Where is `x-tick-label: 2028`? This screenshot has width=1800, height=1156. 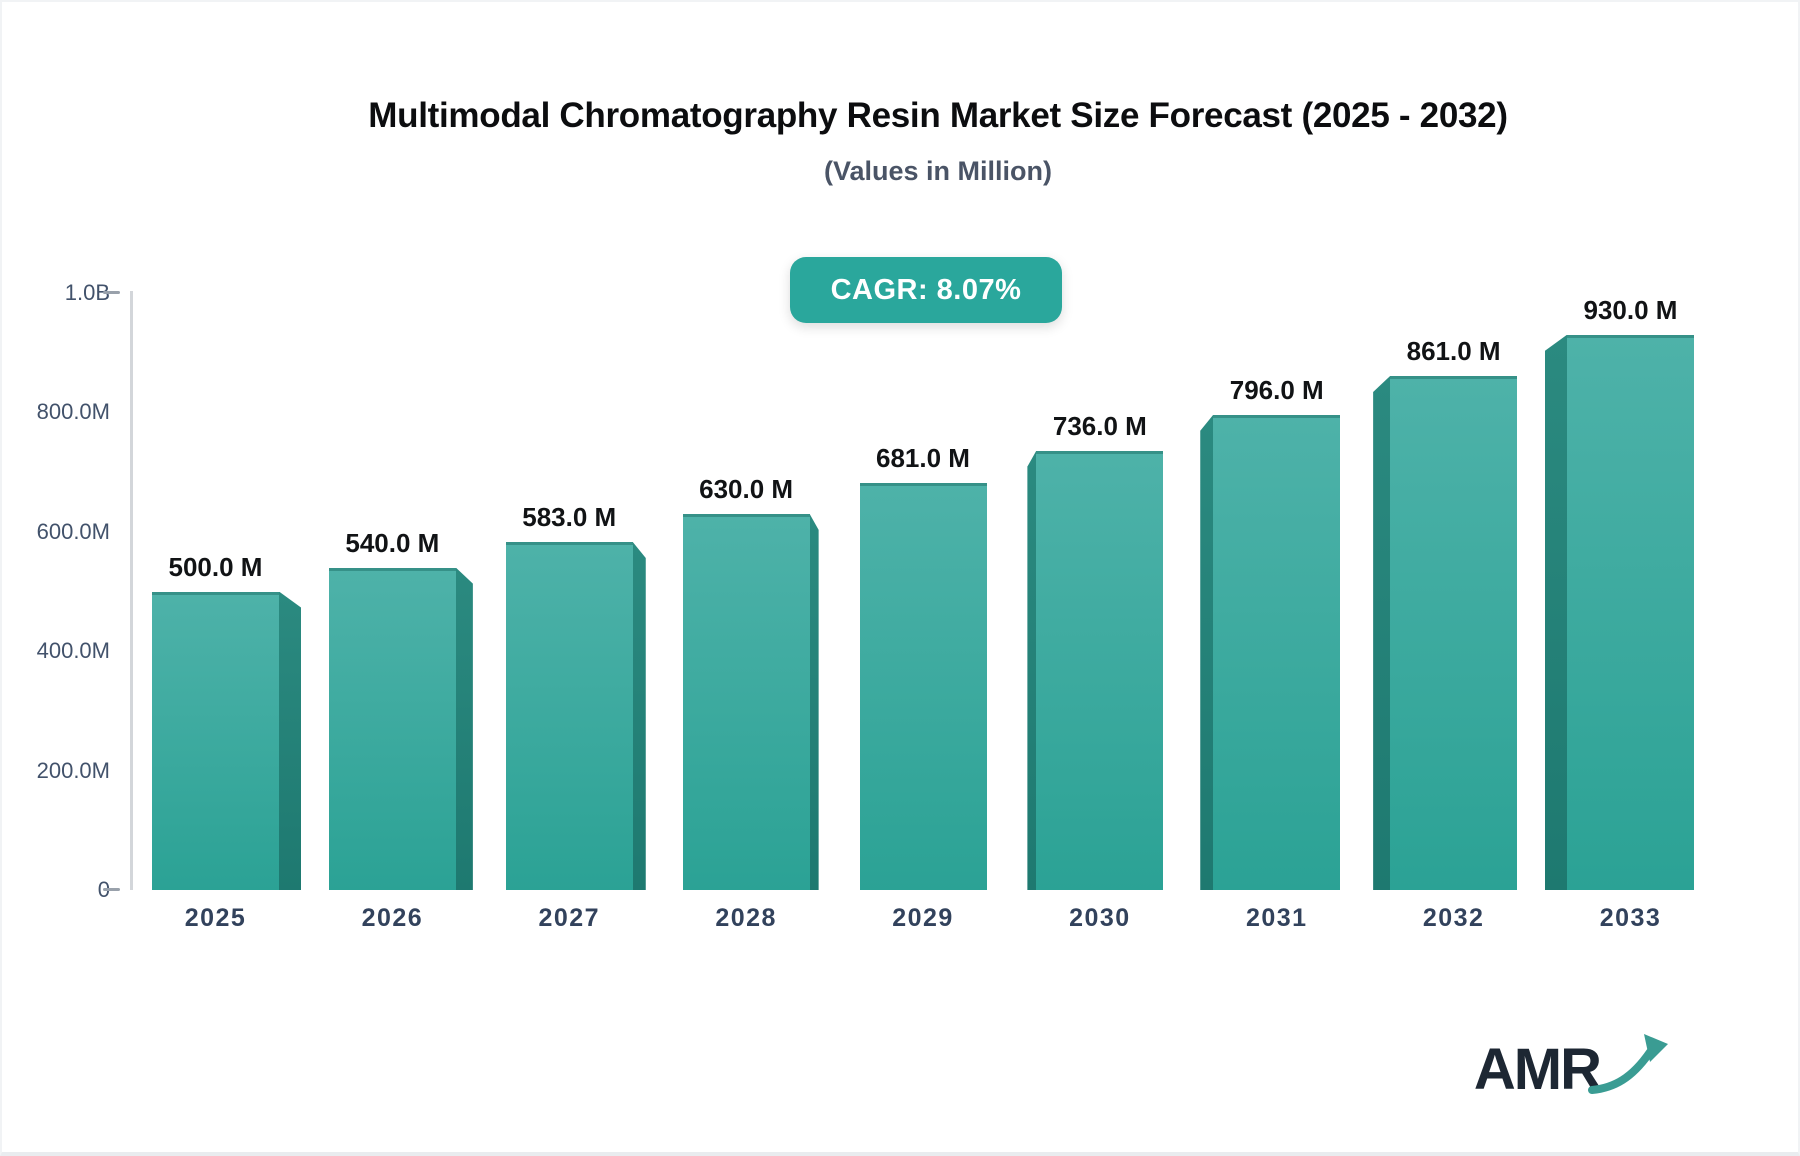
x-tick-label: 2028 is located at coordinates (746, 918).